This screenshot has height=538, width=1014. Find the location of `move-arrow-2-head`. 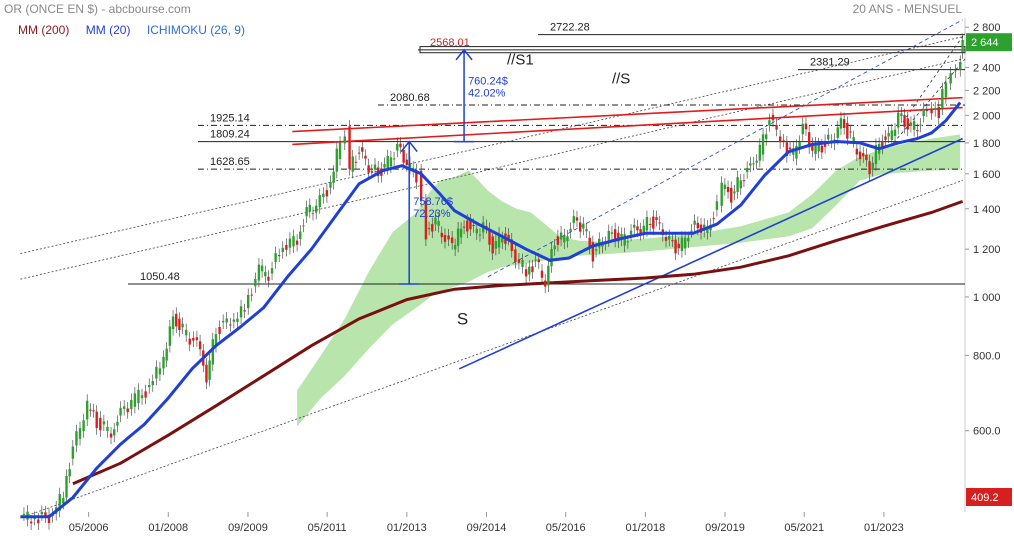

move-arrow-2-head is located at coordinates (409, 146).